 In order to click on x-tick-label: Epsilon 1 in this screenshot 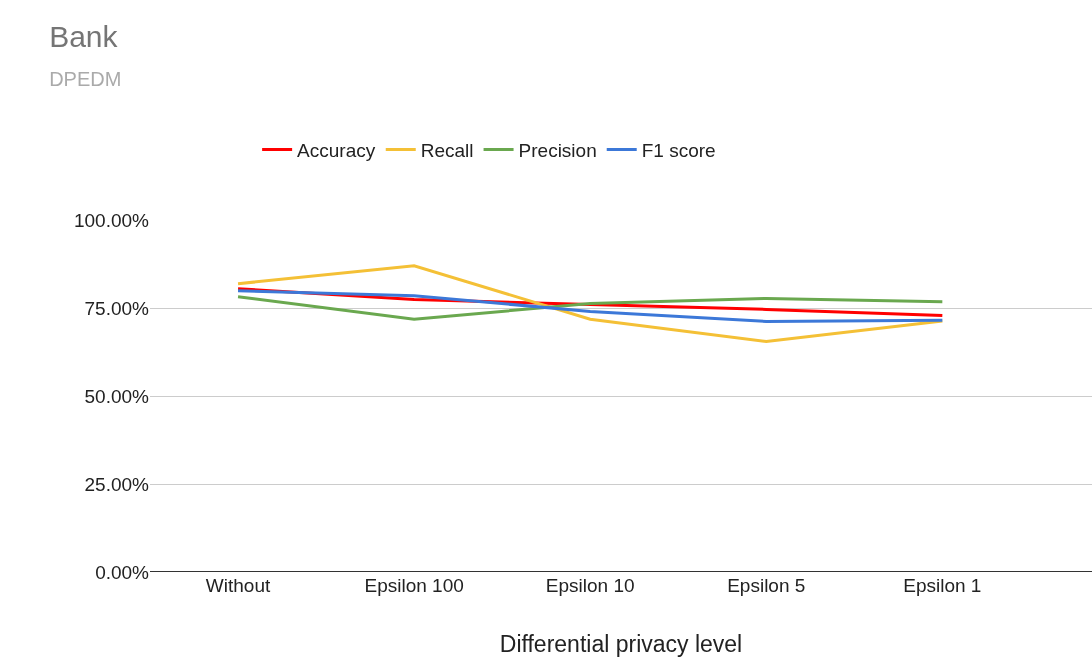, I will do `click(942, 585)`.